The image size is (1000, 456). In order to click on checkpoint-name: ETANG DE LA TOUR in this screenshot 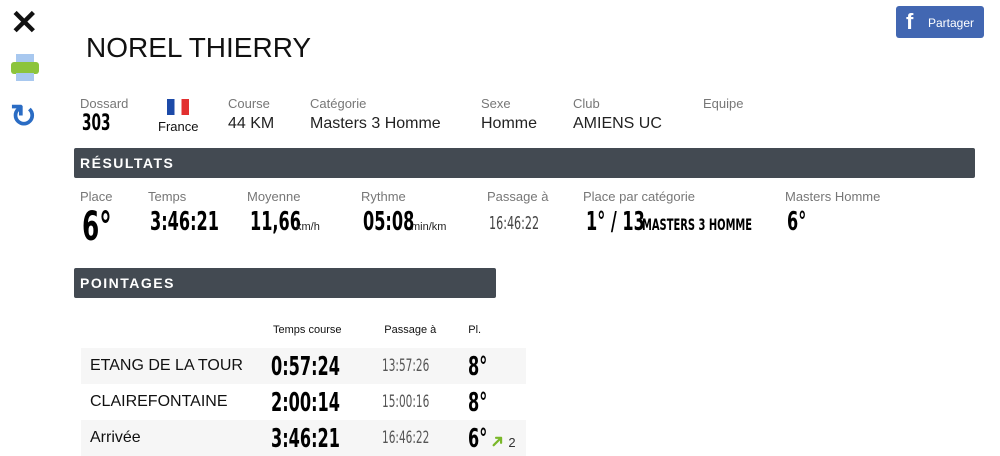, I will do `click(166, 365)`.